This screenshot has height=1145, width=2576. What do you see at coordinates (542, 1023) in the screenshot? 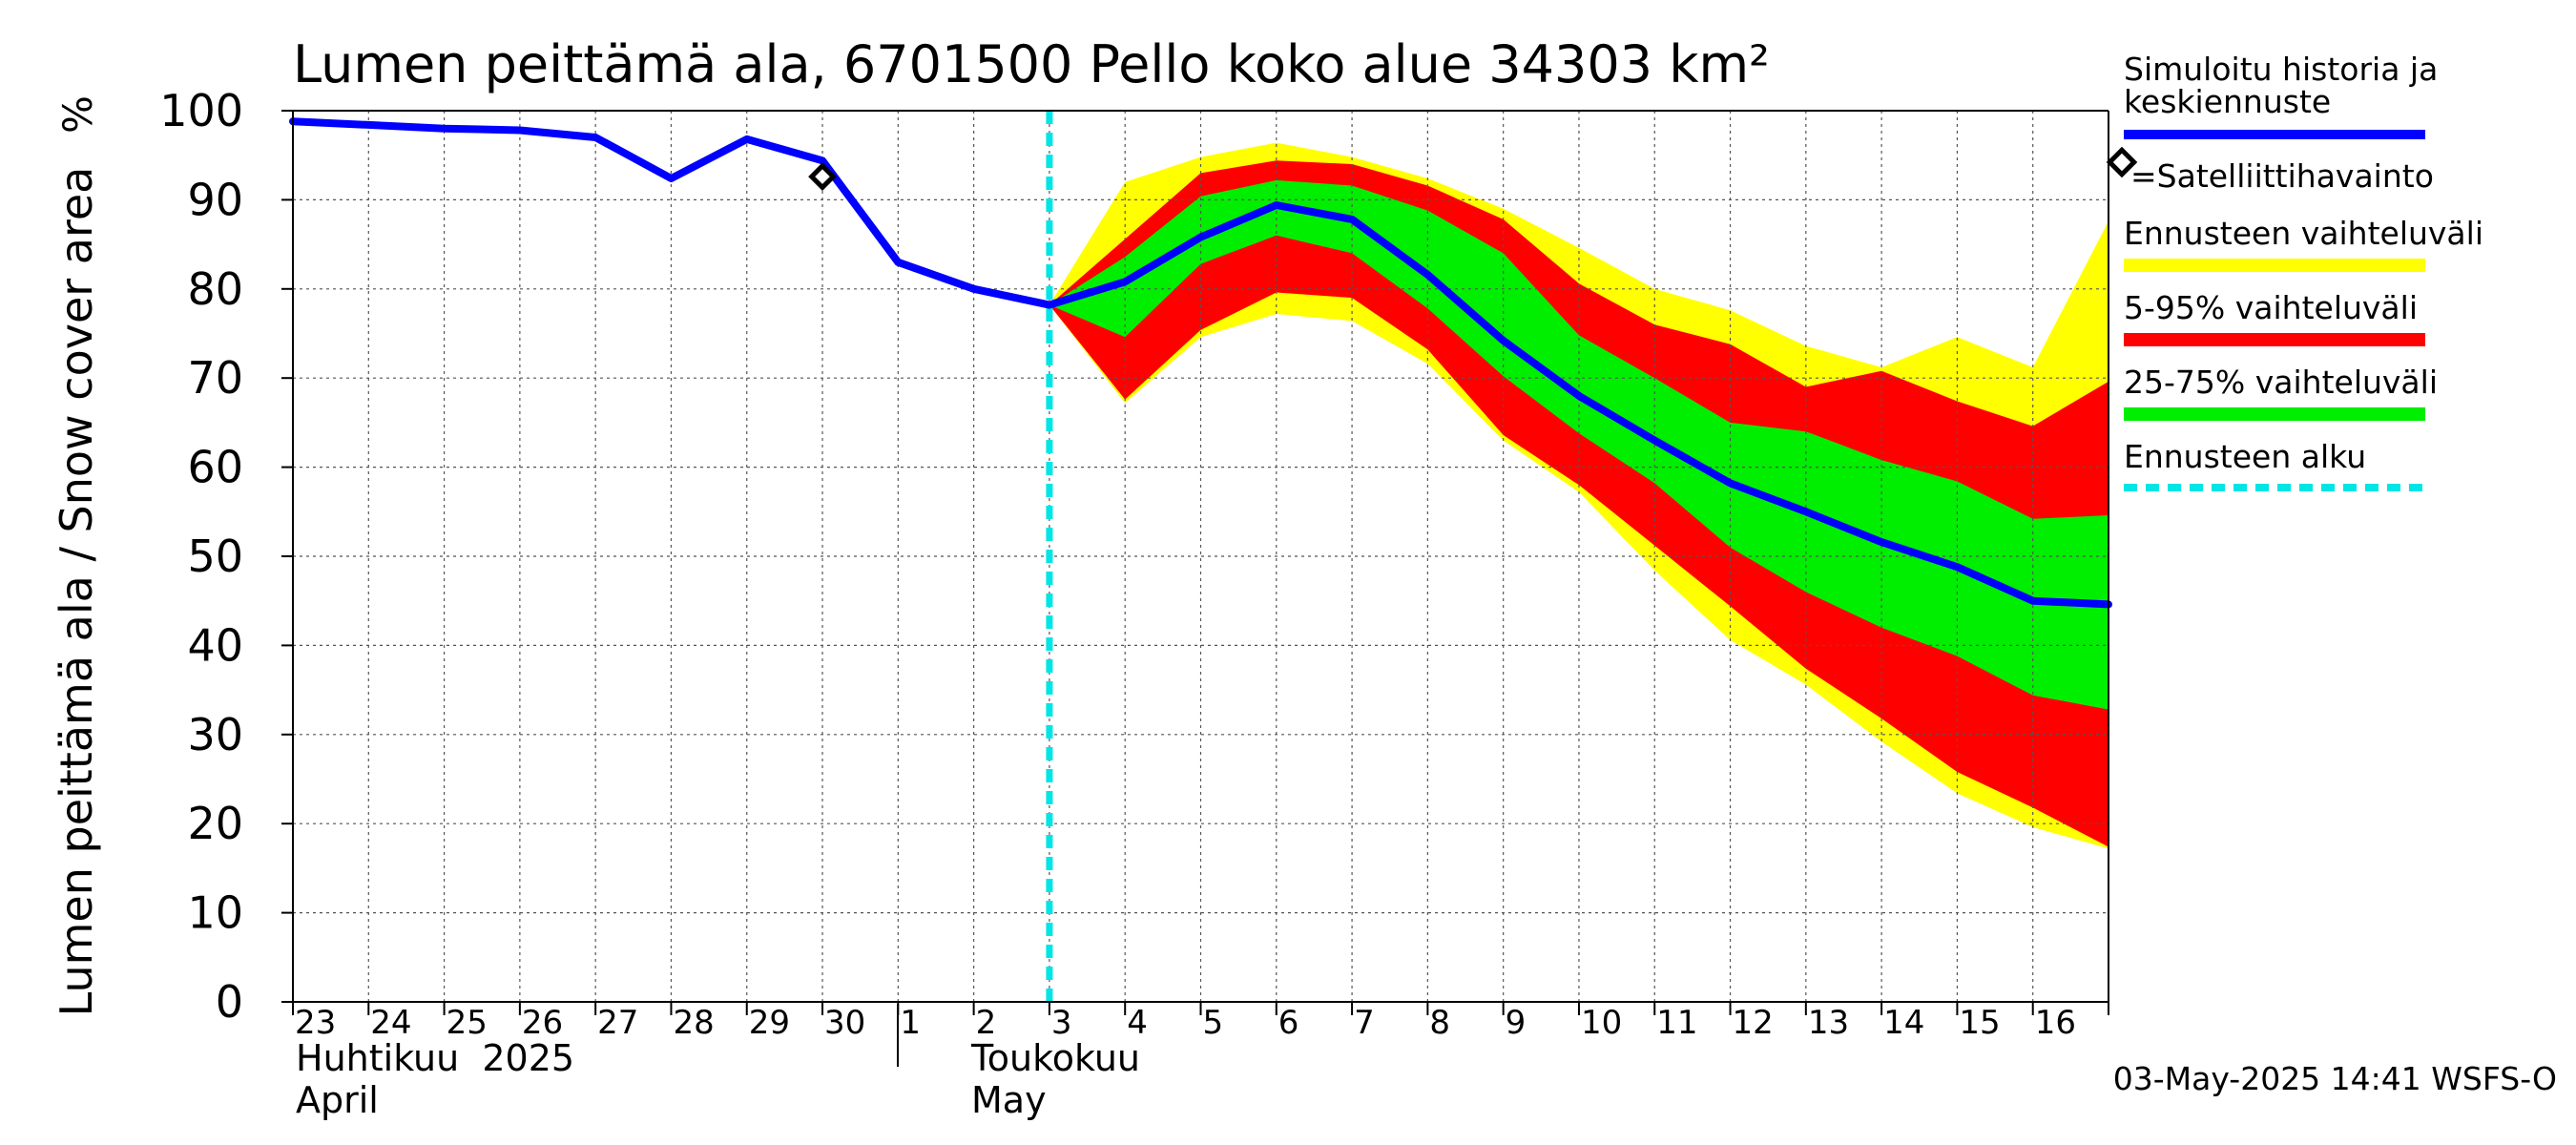
I see `x-tick-label: 26` at bounding box center [542, 1023].